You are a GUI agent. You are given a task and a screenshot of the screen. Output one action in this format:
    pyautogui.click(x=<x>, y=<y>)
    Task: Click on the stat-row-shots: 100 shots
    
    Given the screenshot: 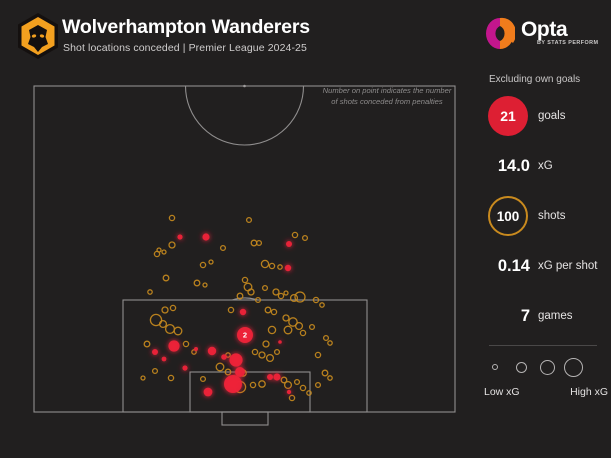 What is the action you would take?
    pyautogui.click(x=543, y=216)
    